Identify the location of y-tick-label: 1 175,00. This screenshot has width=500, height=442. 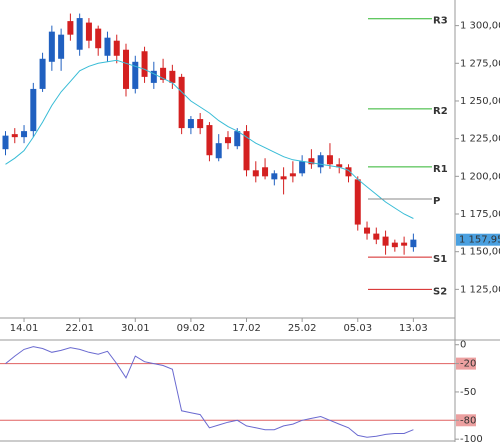
(480, 214).